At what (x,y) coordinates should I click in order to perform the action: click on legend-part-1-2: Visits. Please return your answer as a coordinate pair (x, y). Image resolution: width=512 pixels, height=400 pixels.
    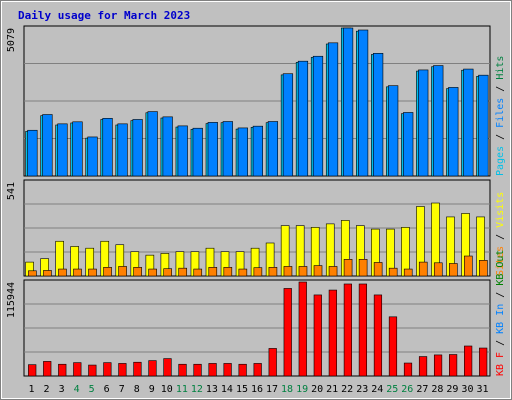
    Looking at the image, I should click on (500, 210).